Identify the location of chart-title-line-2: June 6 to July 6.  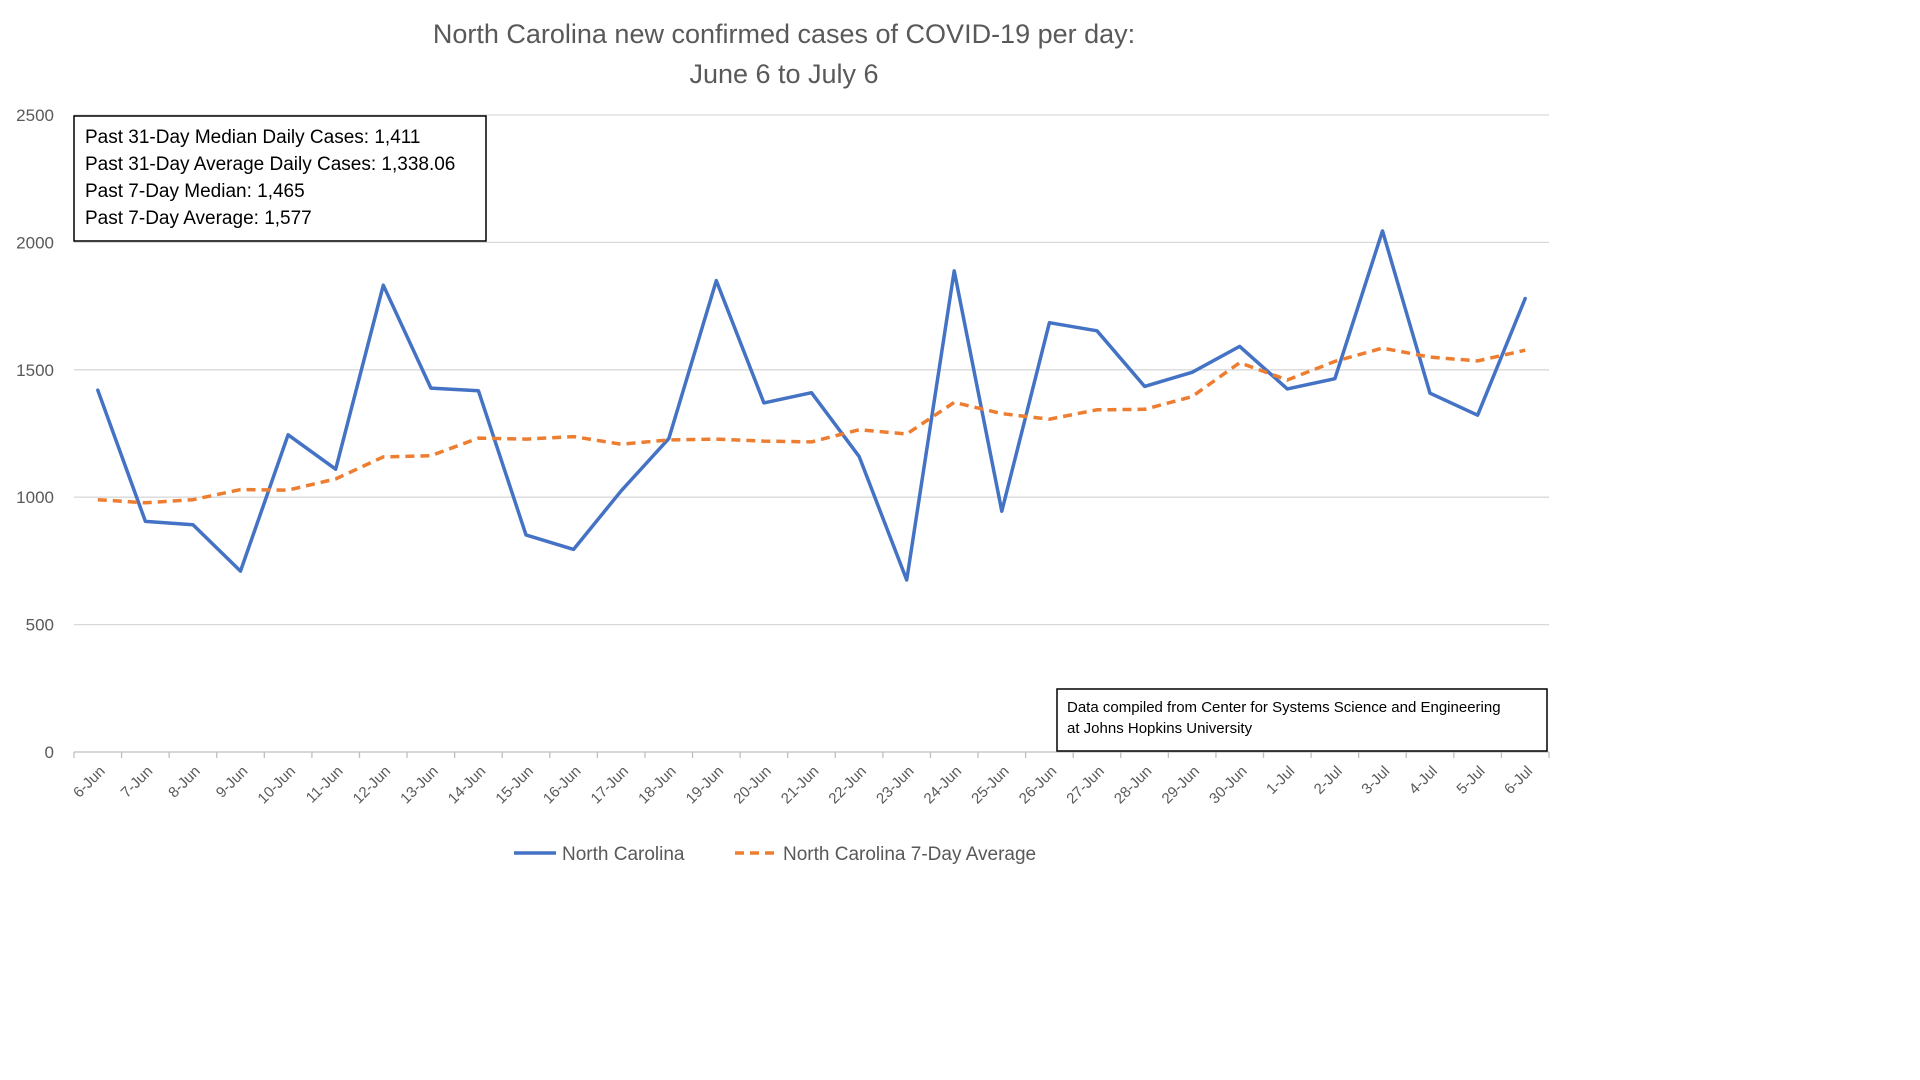
(783, 74).